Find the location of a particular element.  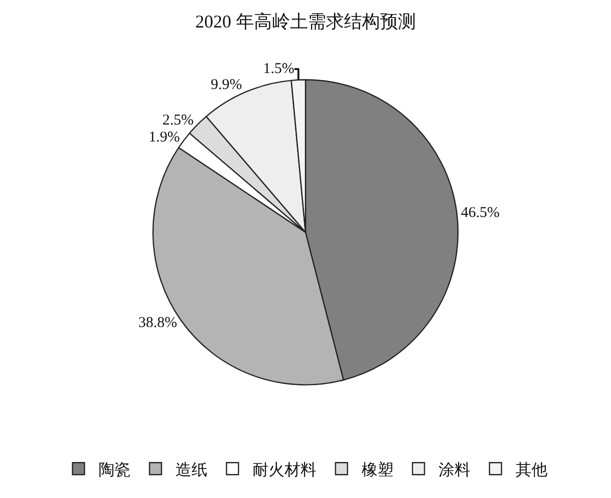

data-label: 1.9% is located at coordinates (164, 137).